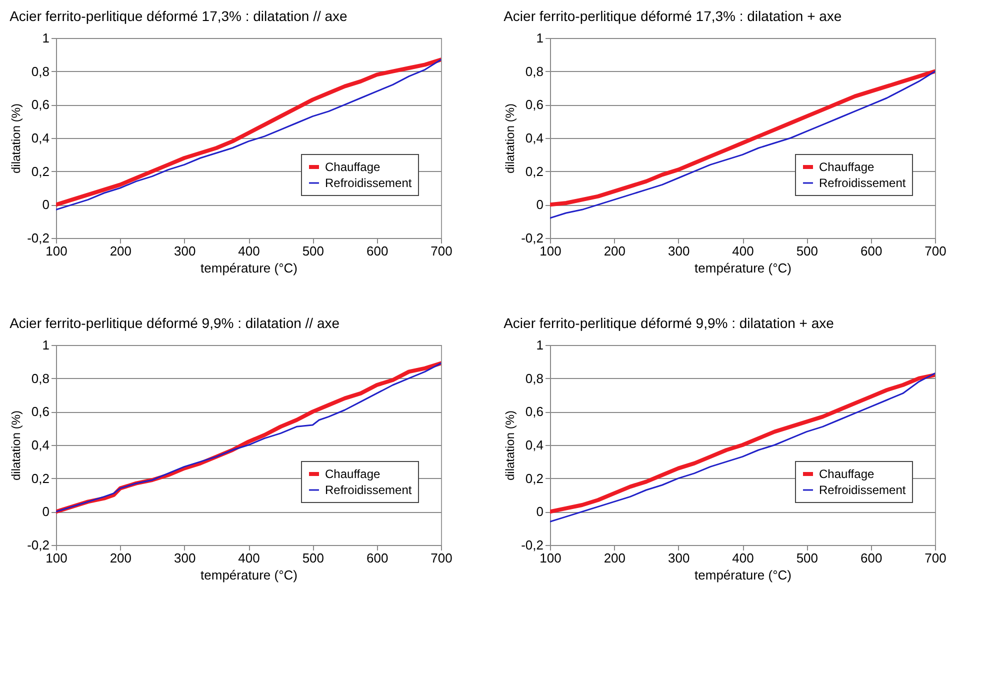 The image size is (989, 685). I want to click on chart-title: Acier ferrito-perlitique déformé 17,3% : dilatation + axe, so click(673, 16).